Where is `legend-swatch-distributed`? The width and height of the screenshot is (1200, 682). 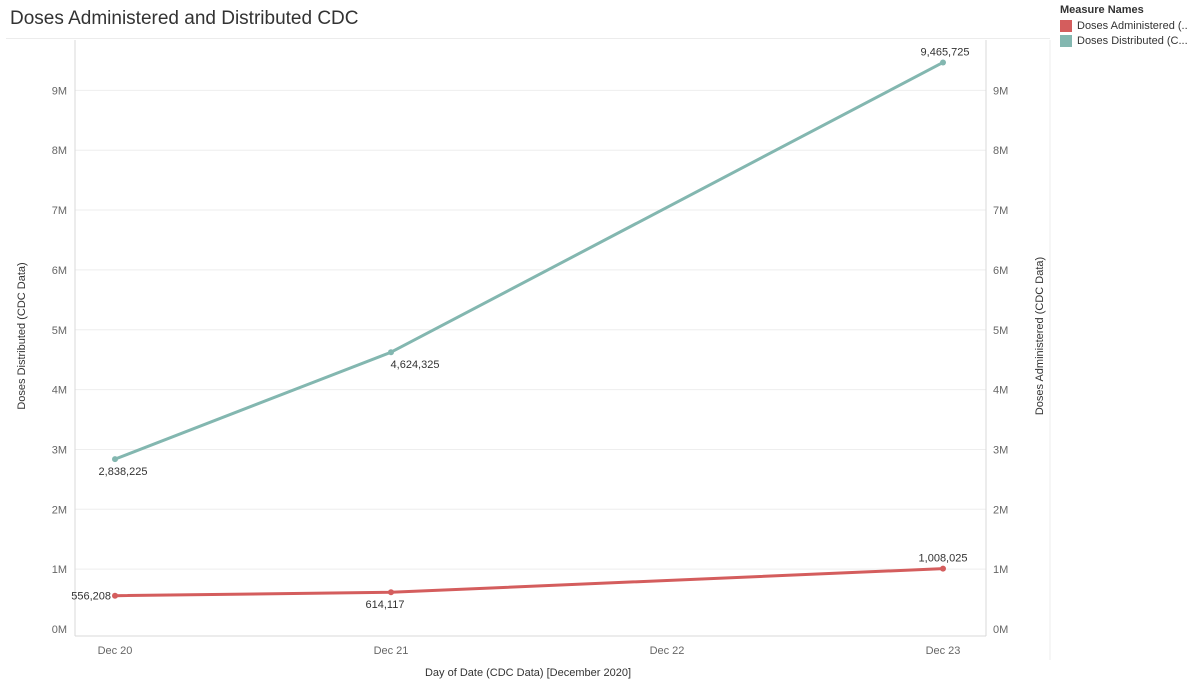
legend-swatch-distributed is located at coordinates (1066, 41).